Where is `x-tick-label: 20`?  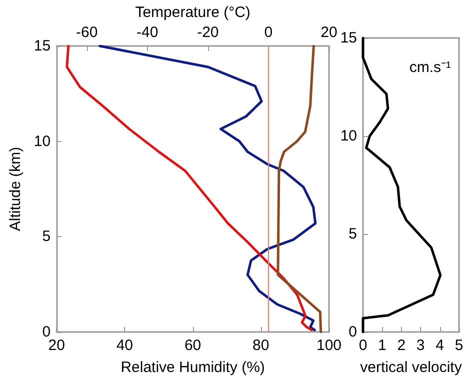 x-tick-label: 20 is located at coordinates (56, 345).